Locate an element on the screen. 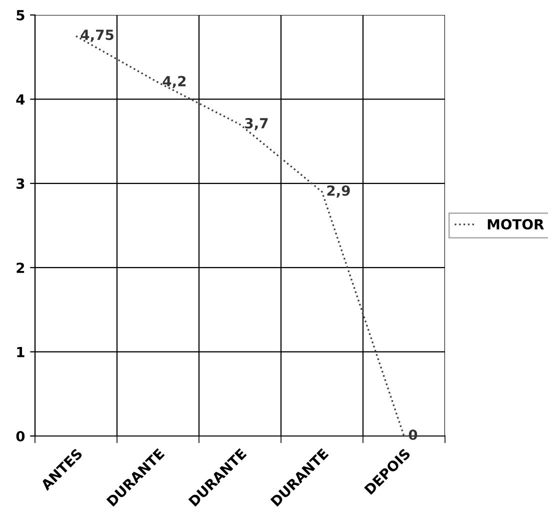 This screenshot has height=532, width=548. data-label: 2,9 is located at coordinates (338, 191).